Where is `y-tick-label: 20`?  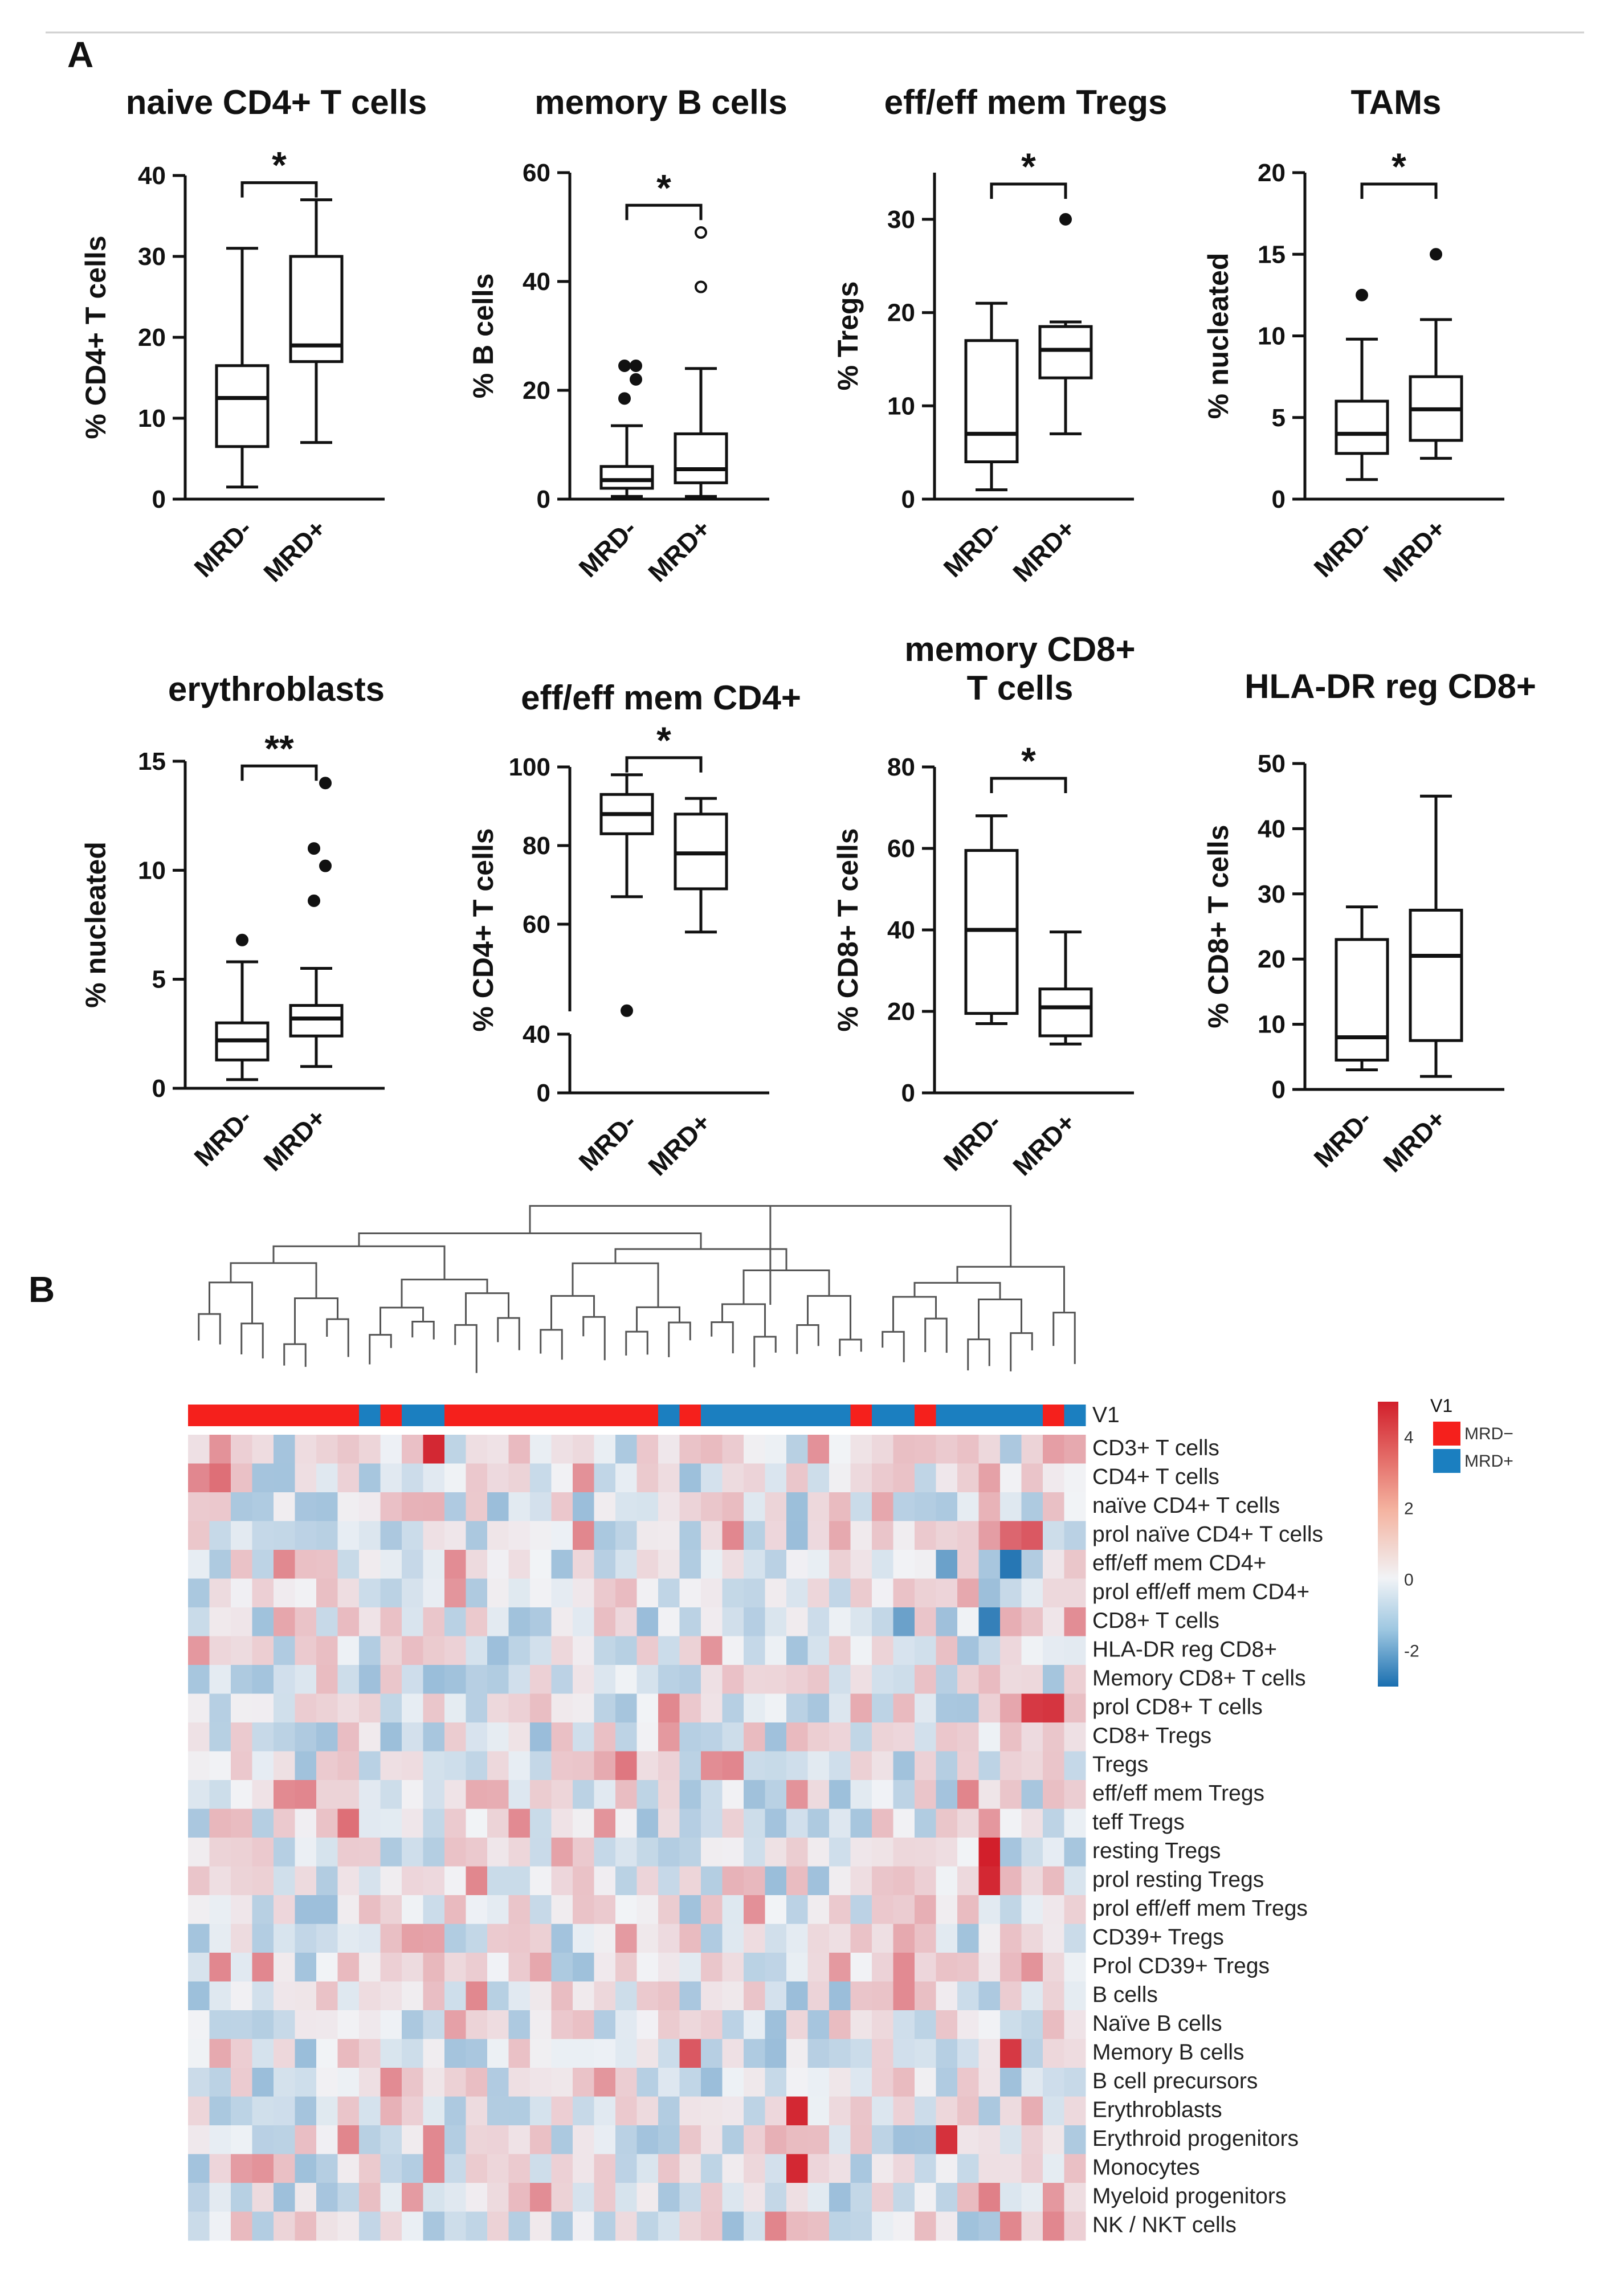
y-tick-label: 20 is located at coordinates (1272, 173).